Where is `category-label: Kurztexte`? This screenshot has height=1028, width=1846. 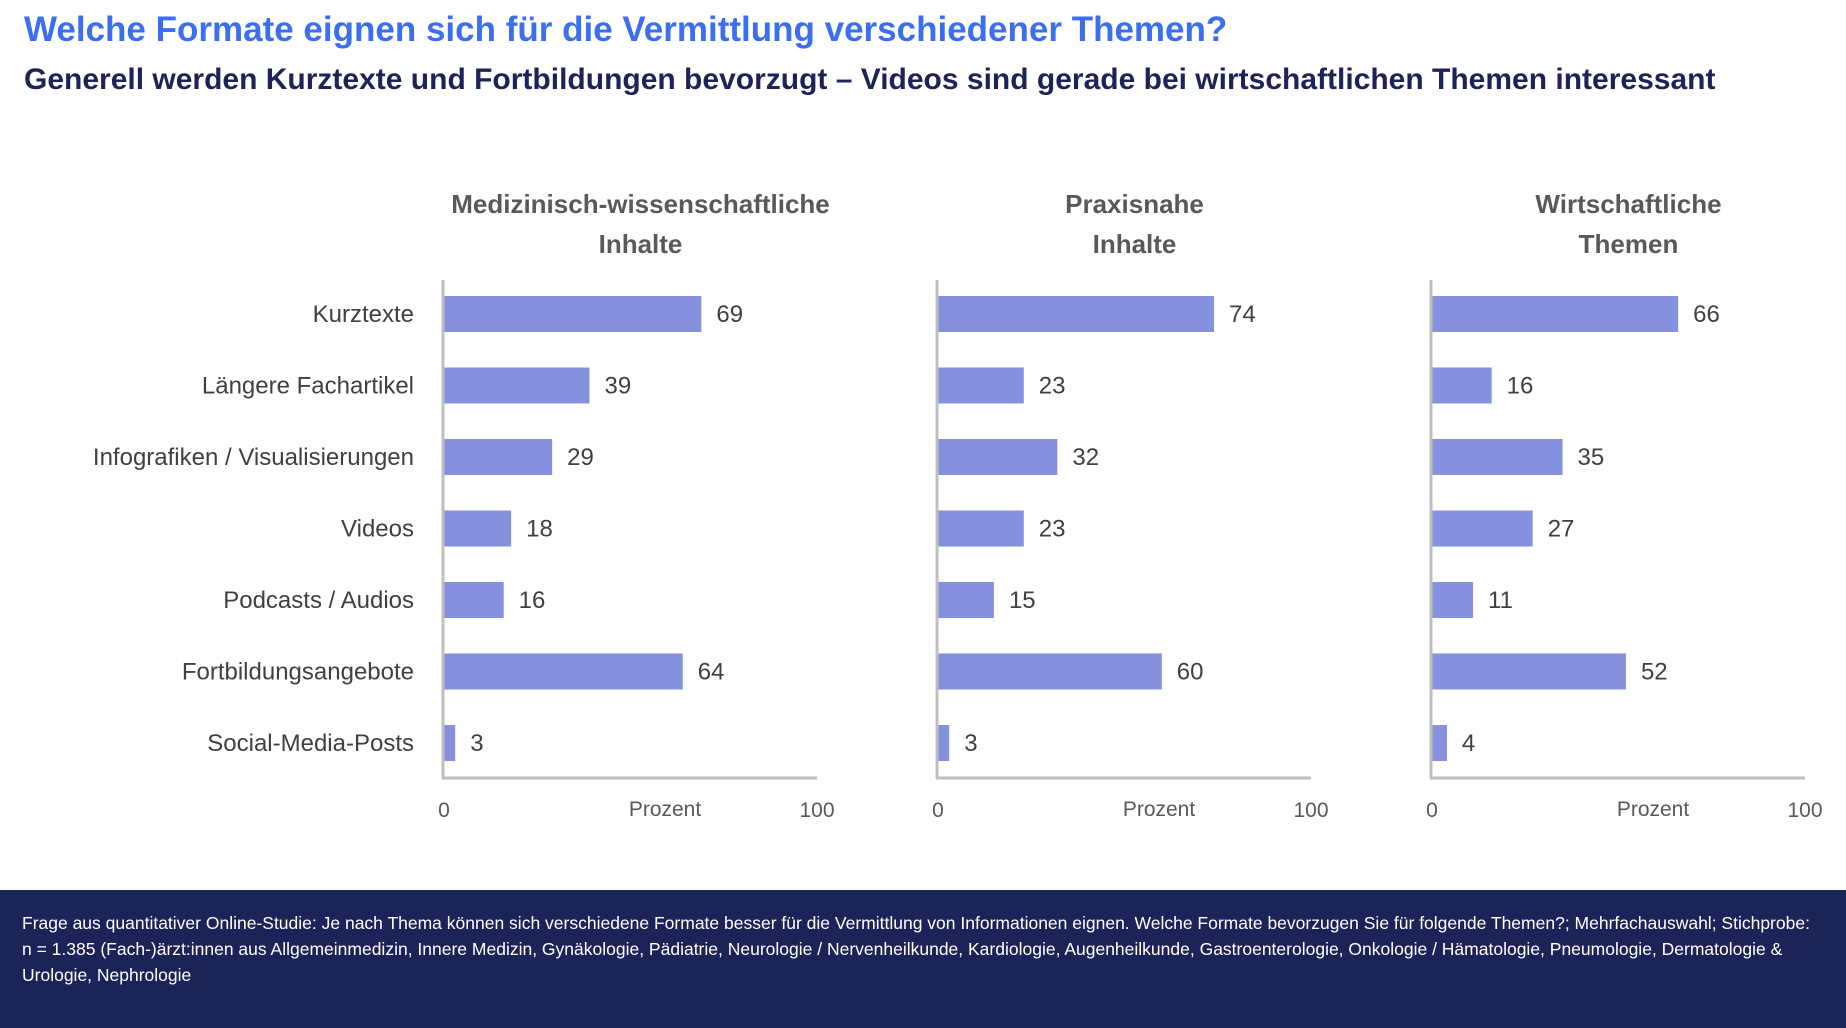 category-label: Kurztexte is located at coordinates (363, 314).